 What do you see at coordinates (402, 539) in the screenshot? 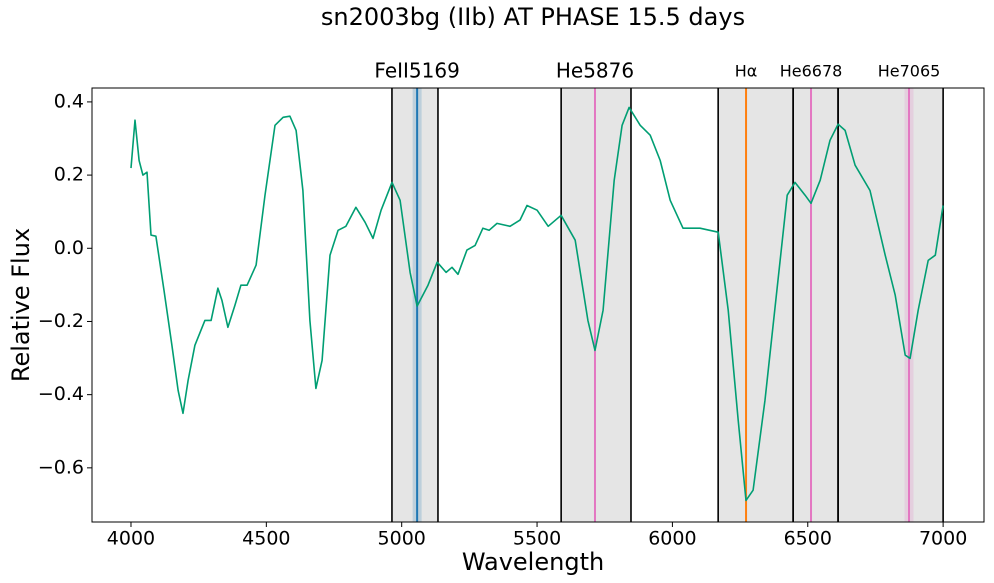
I see `x-tick-label: 5000` at bounding box center [402, 539].